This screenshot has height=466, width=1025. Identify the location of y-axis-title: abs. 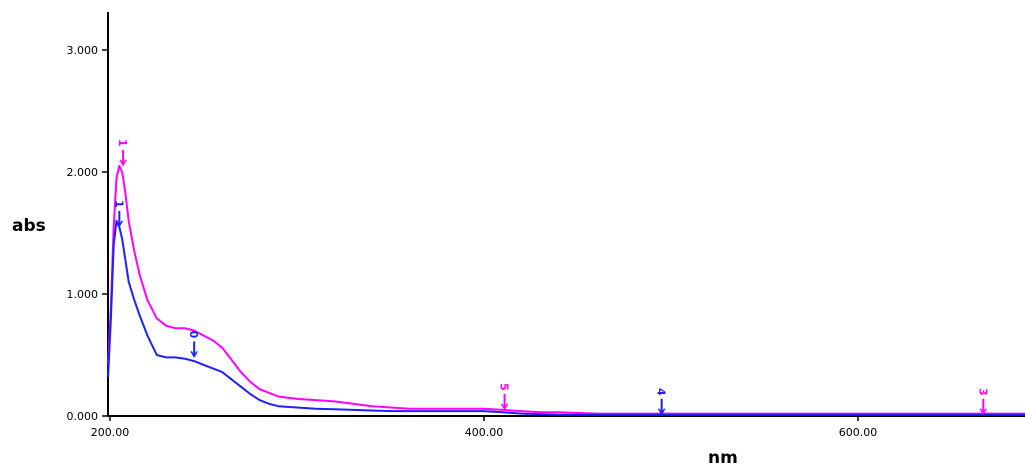
(29, 226).